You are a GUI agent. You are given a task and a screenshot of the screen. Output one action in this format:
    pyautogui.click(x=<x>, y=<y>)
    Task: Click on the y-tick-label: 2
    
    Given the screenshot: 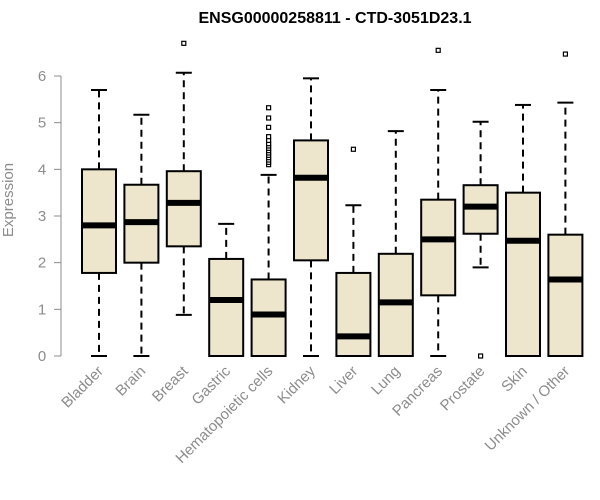 What is the action you would take?
    pyautogui.click(x=42, y=263)
    